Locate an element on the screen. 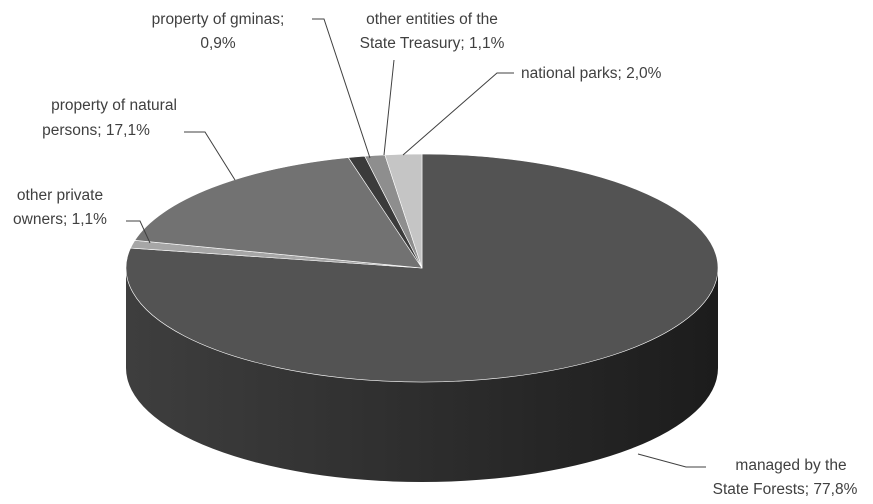 The width and height of the screenshot is (873, 504). slice-label: national parks; 2,0% is located at coordinates (591, 73).